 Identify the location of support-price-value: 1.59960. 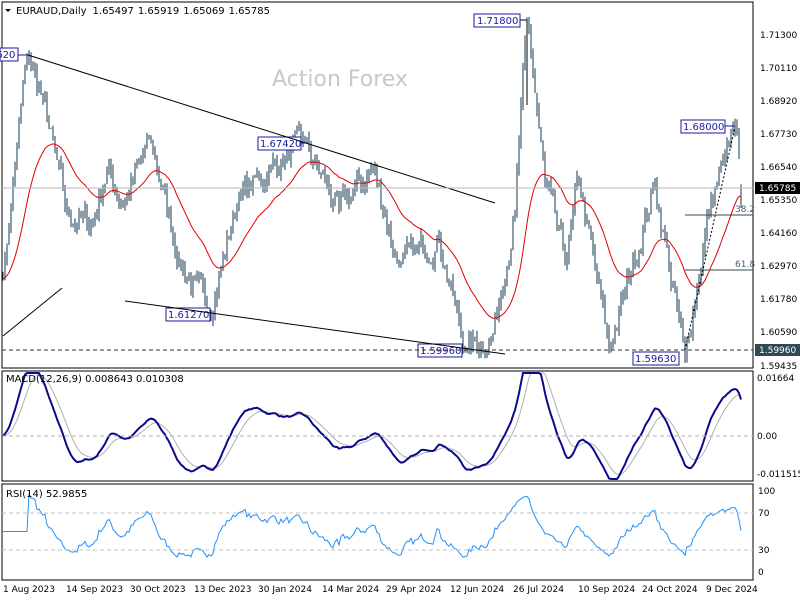
(777, 351).